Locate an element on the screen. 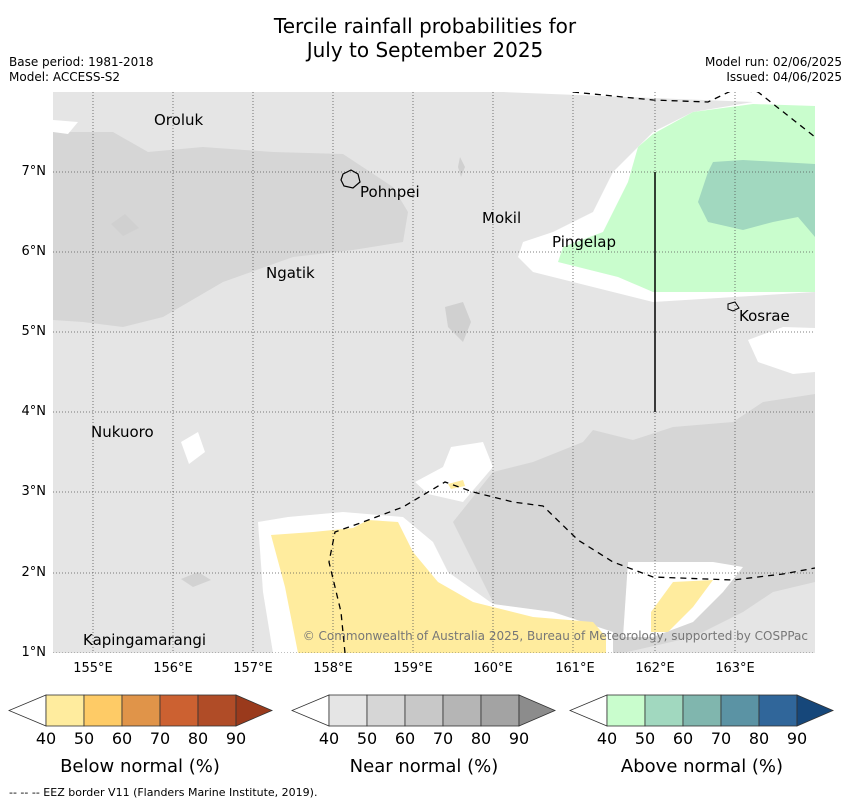  map-title-line2: July to September 2025 is located at coordinates (425, 50).